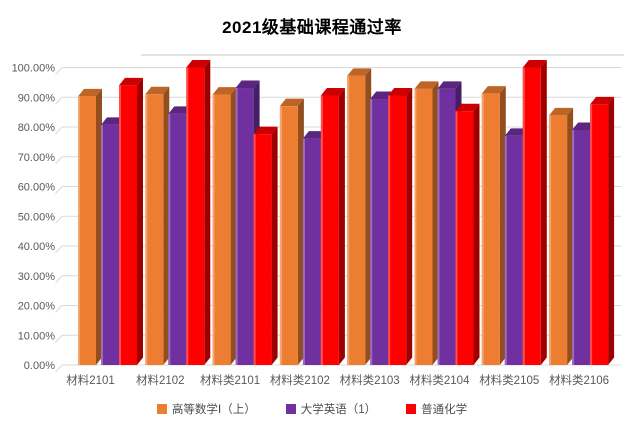  Describe the element at coordinates (37, 128) in the screenshot. I see `y-tick-label: 80.00%` at that location.